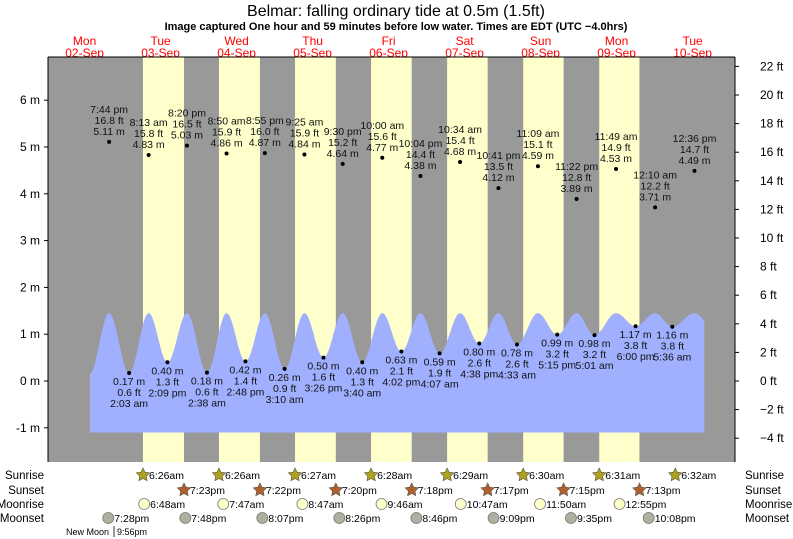  I want to click on high-tide-label: 15.8 ft, so click(148, 134).